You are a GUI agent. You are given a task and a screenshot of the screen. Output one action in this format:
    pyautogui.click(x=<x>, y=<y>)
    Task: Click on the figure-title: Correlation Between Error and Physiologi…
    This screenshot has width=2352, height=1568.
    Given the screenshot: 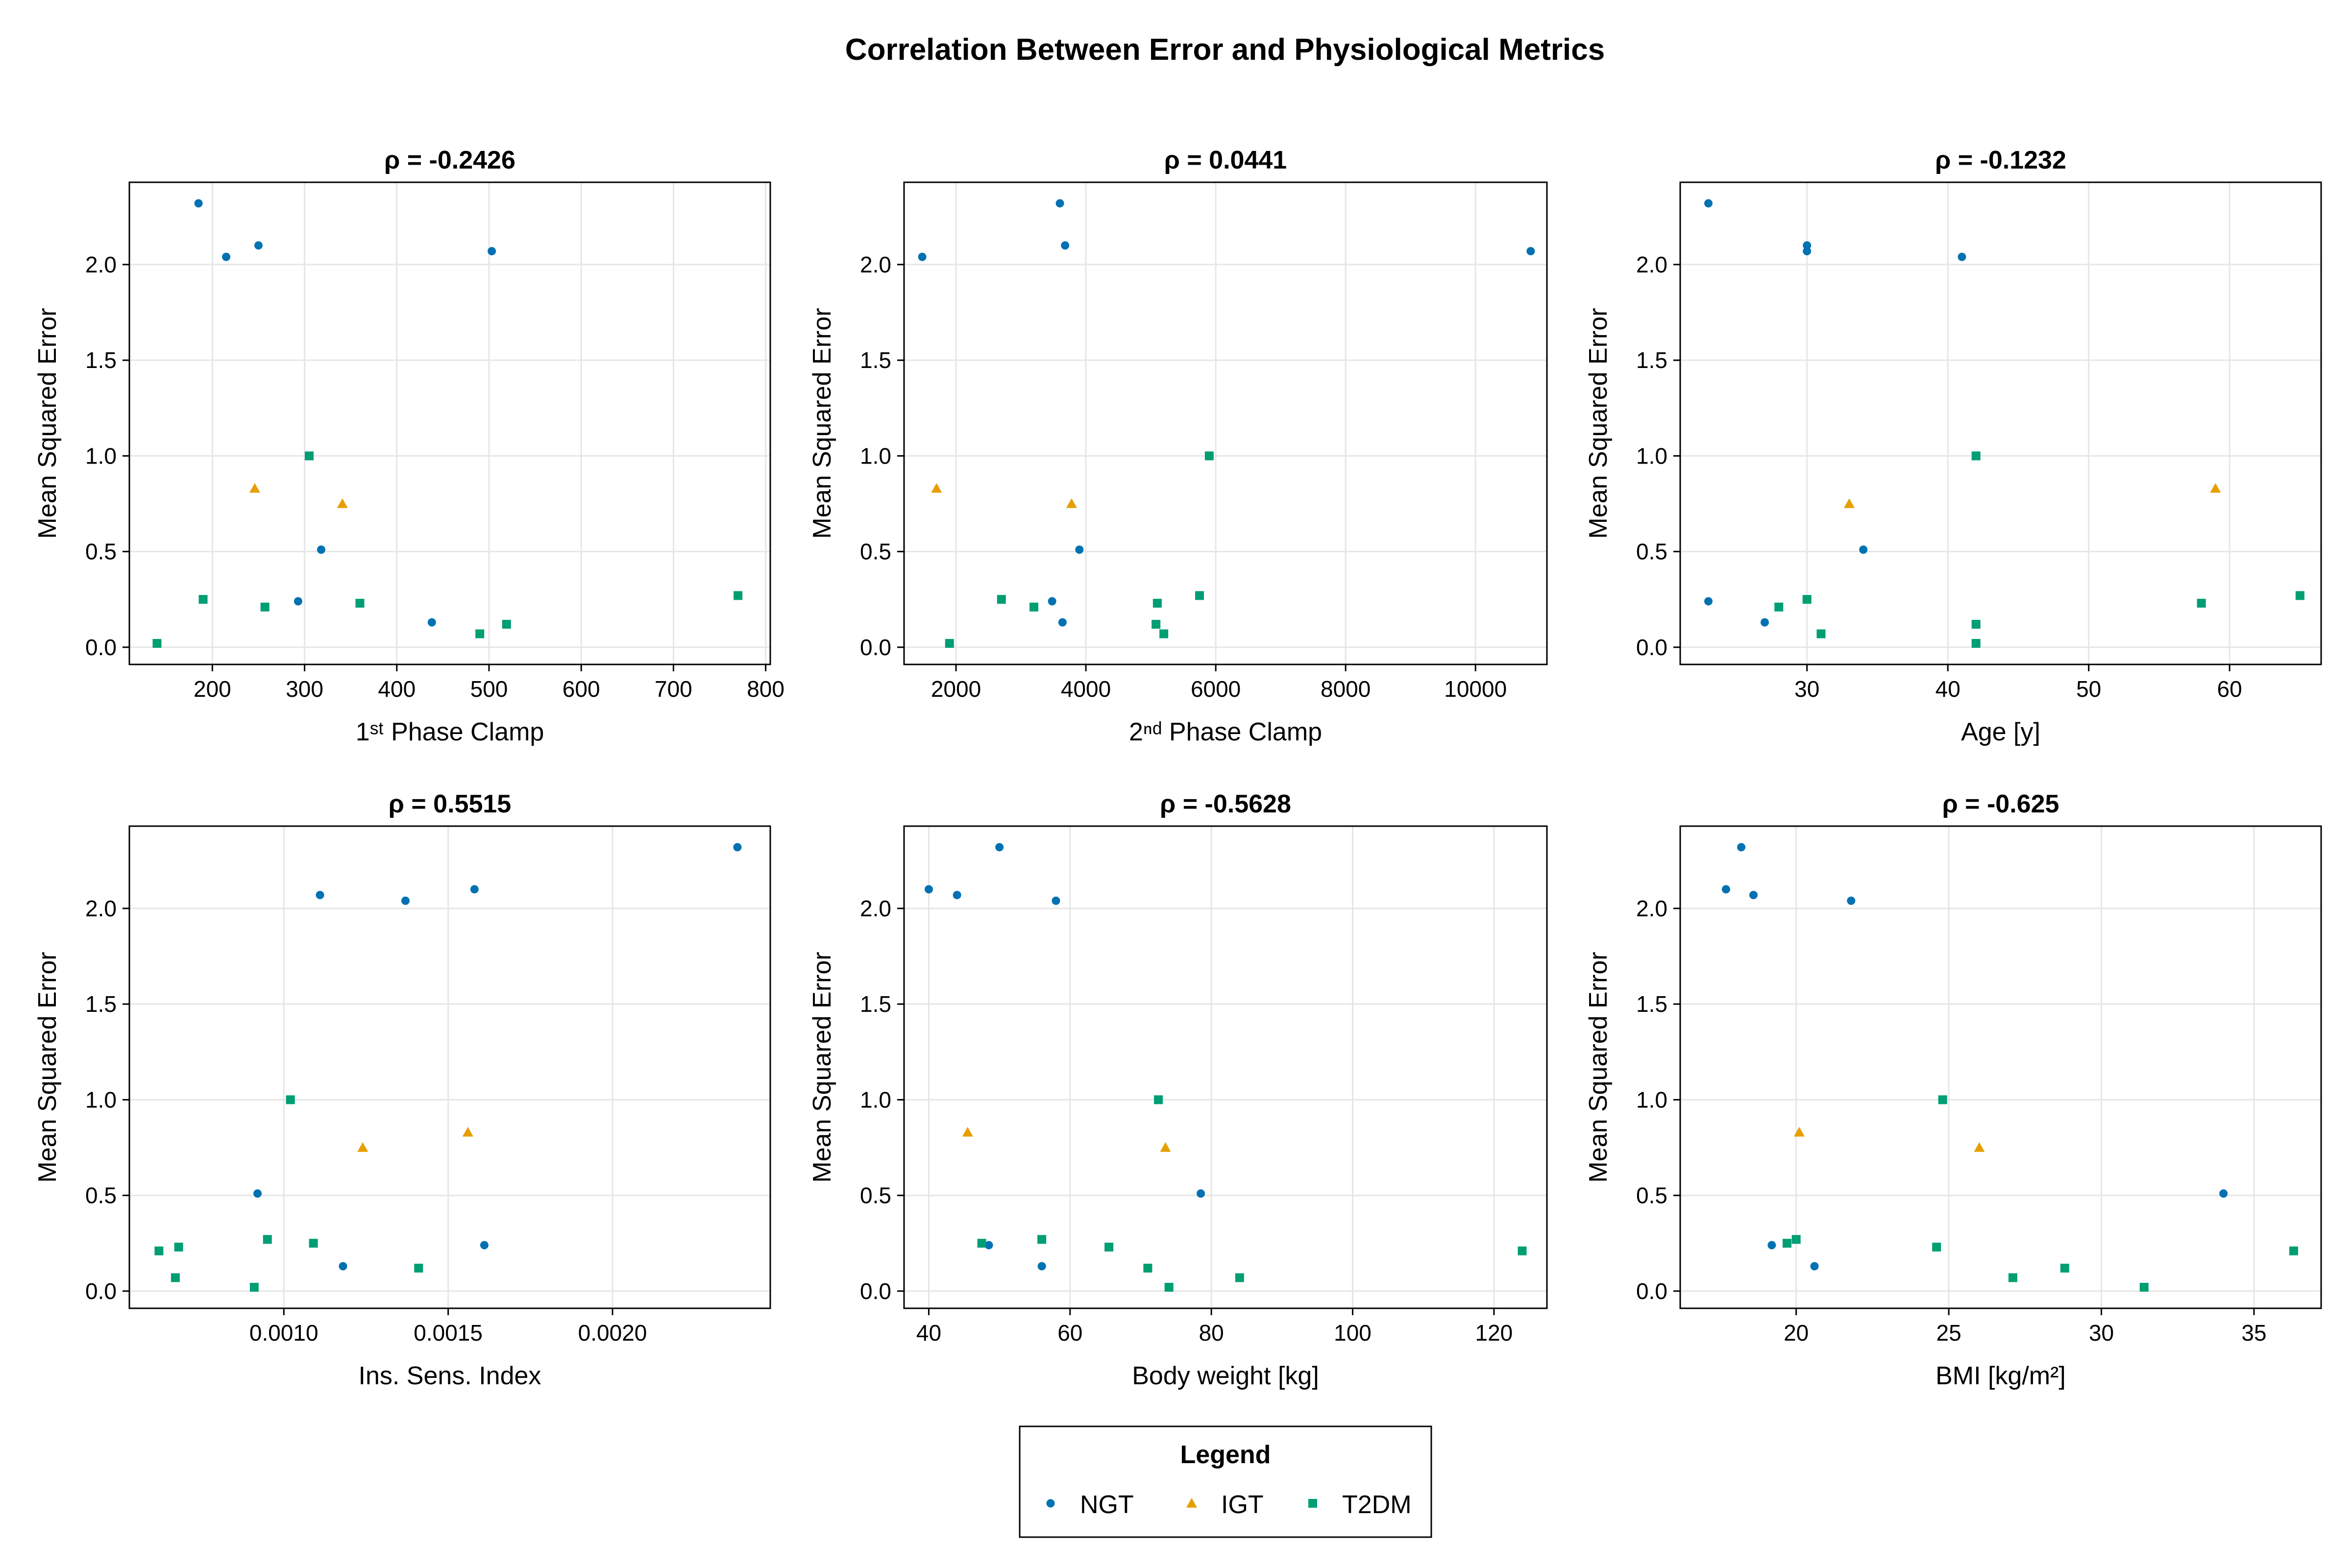 What is the action you would take?
    pyautogui.click(x=1225, y=50)
    